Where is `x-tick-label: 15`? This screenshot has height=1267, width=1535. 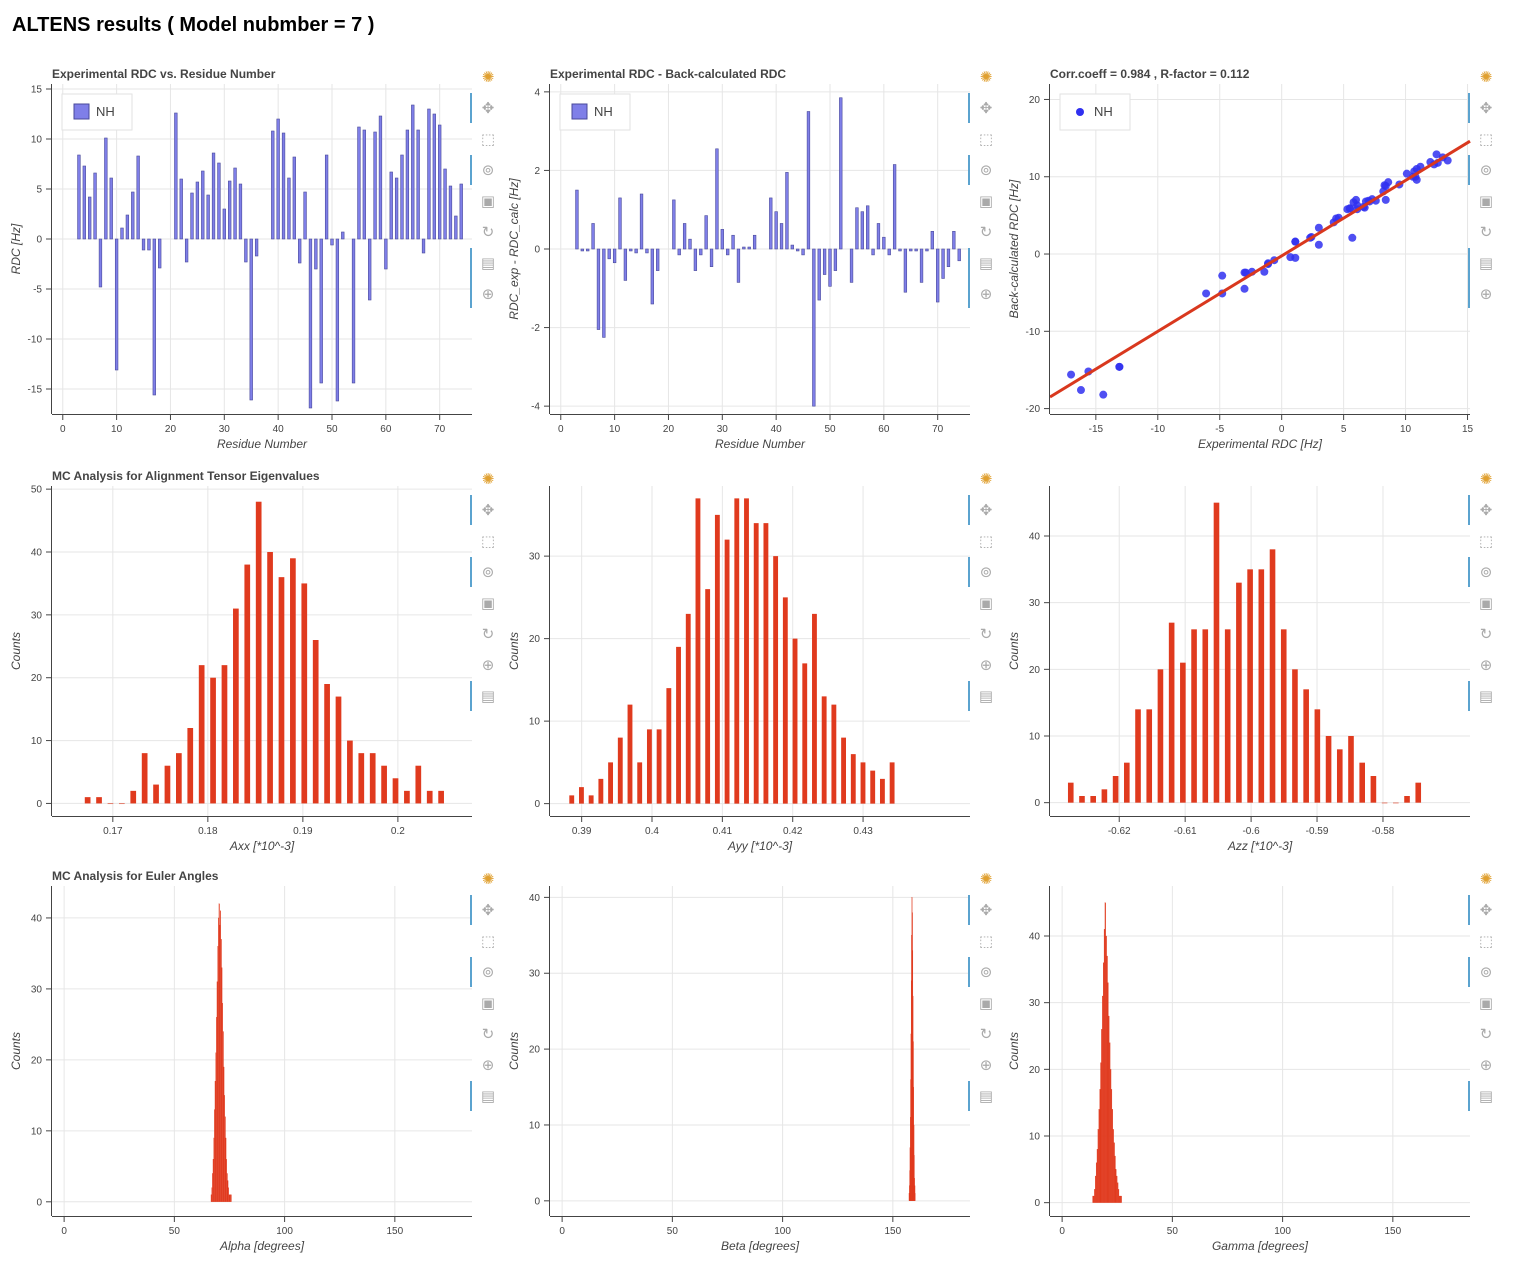 x-tick-label: 15 is located at coordinates (1468, 429).